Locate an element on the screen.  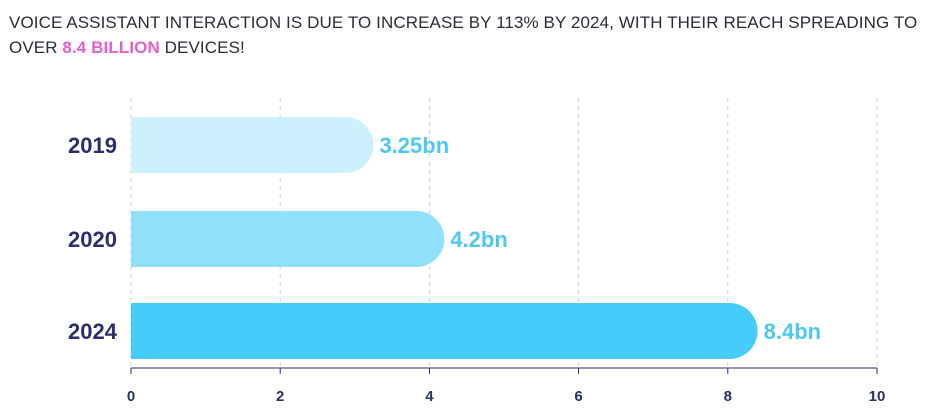
value-label-2024: 8.4bn is located at coordinates (792, 331).